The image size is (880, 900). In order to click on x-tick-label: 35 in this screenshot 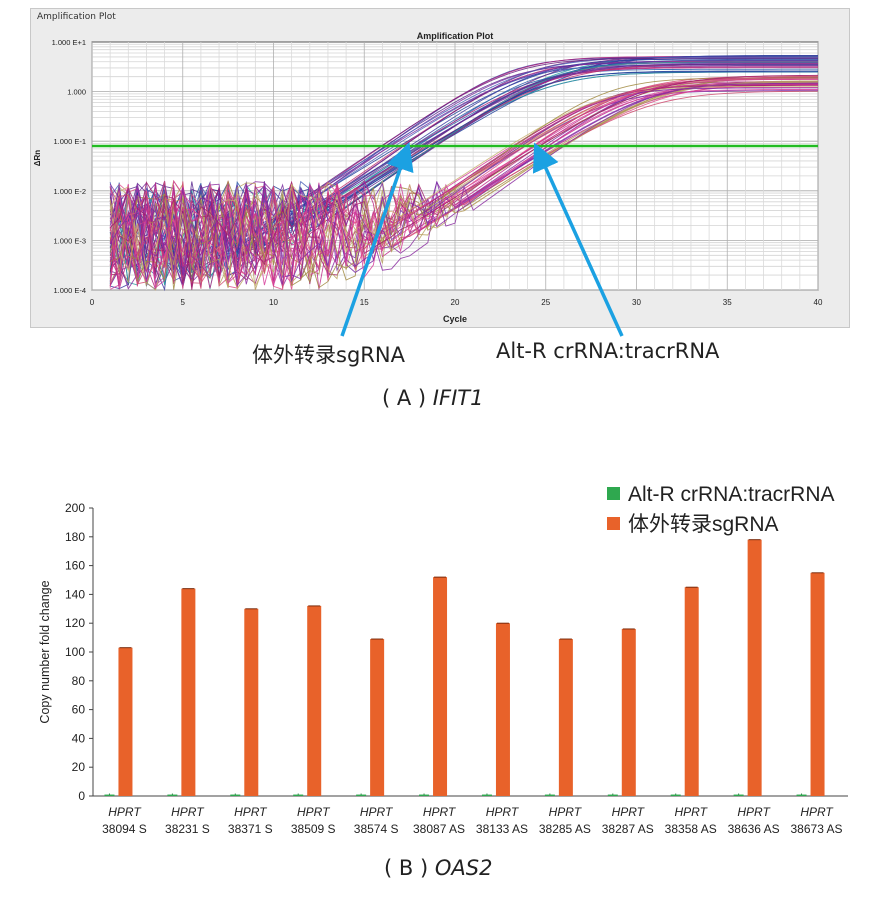, I will do `click(727, 302)`.